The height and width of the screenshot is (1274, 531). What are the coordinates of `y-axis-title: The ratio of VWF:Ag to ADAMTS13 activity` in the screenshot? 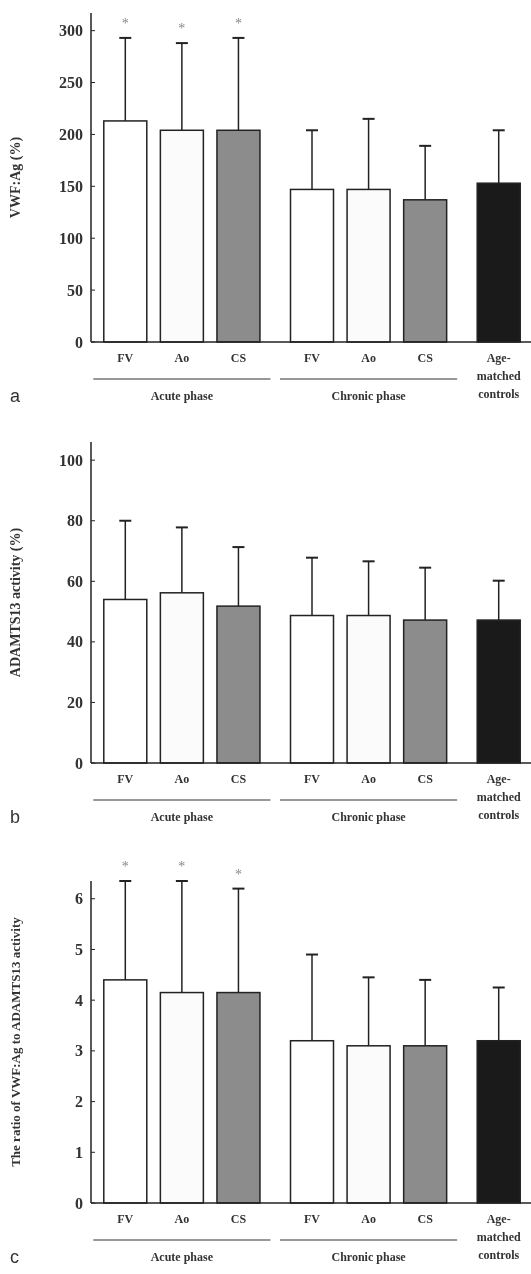 It's located at (15, 1041).